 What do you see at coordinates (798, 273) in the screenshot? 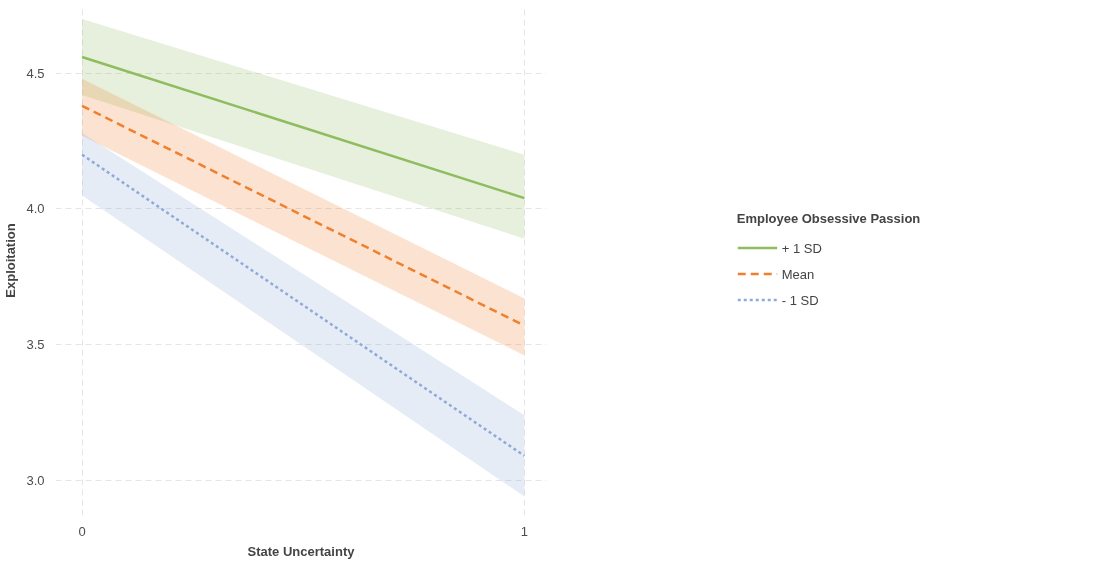
I see `legend-label: Mean` at bounding box center [798, 273].